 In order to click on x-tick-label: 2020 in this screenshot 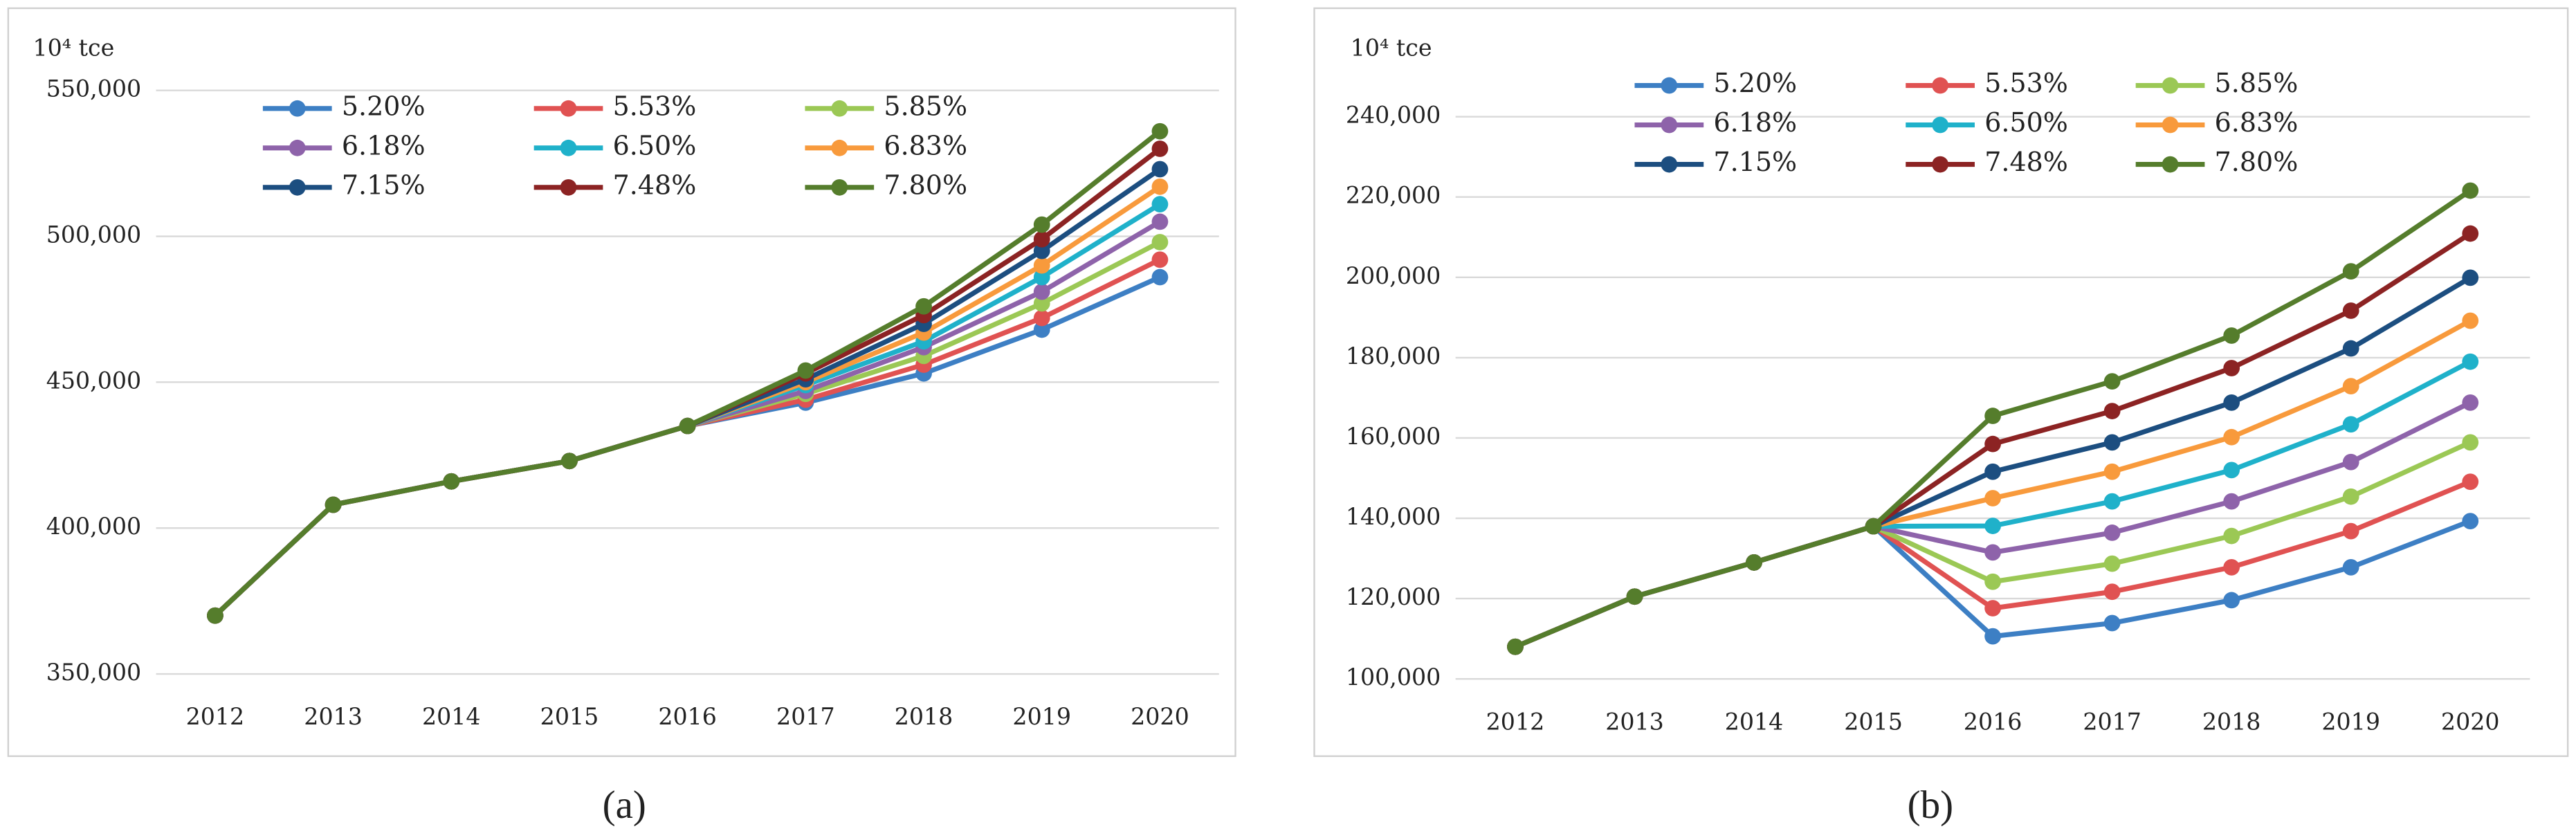, I will do `click(1160, 717)`.